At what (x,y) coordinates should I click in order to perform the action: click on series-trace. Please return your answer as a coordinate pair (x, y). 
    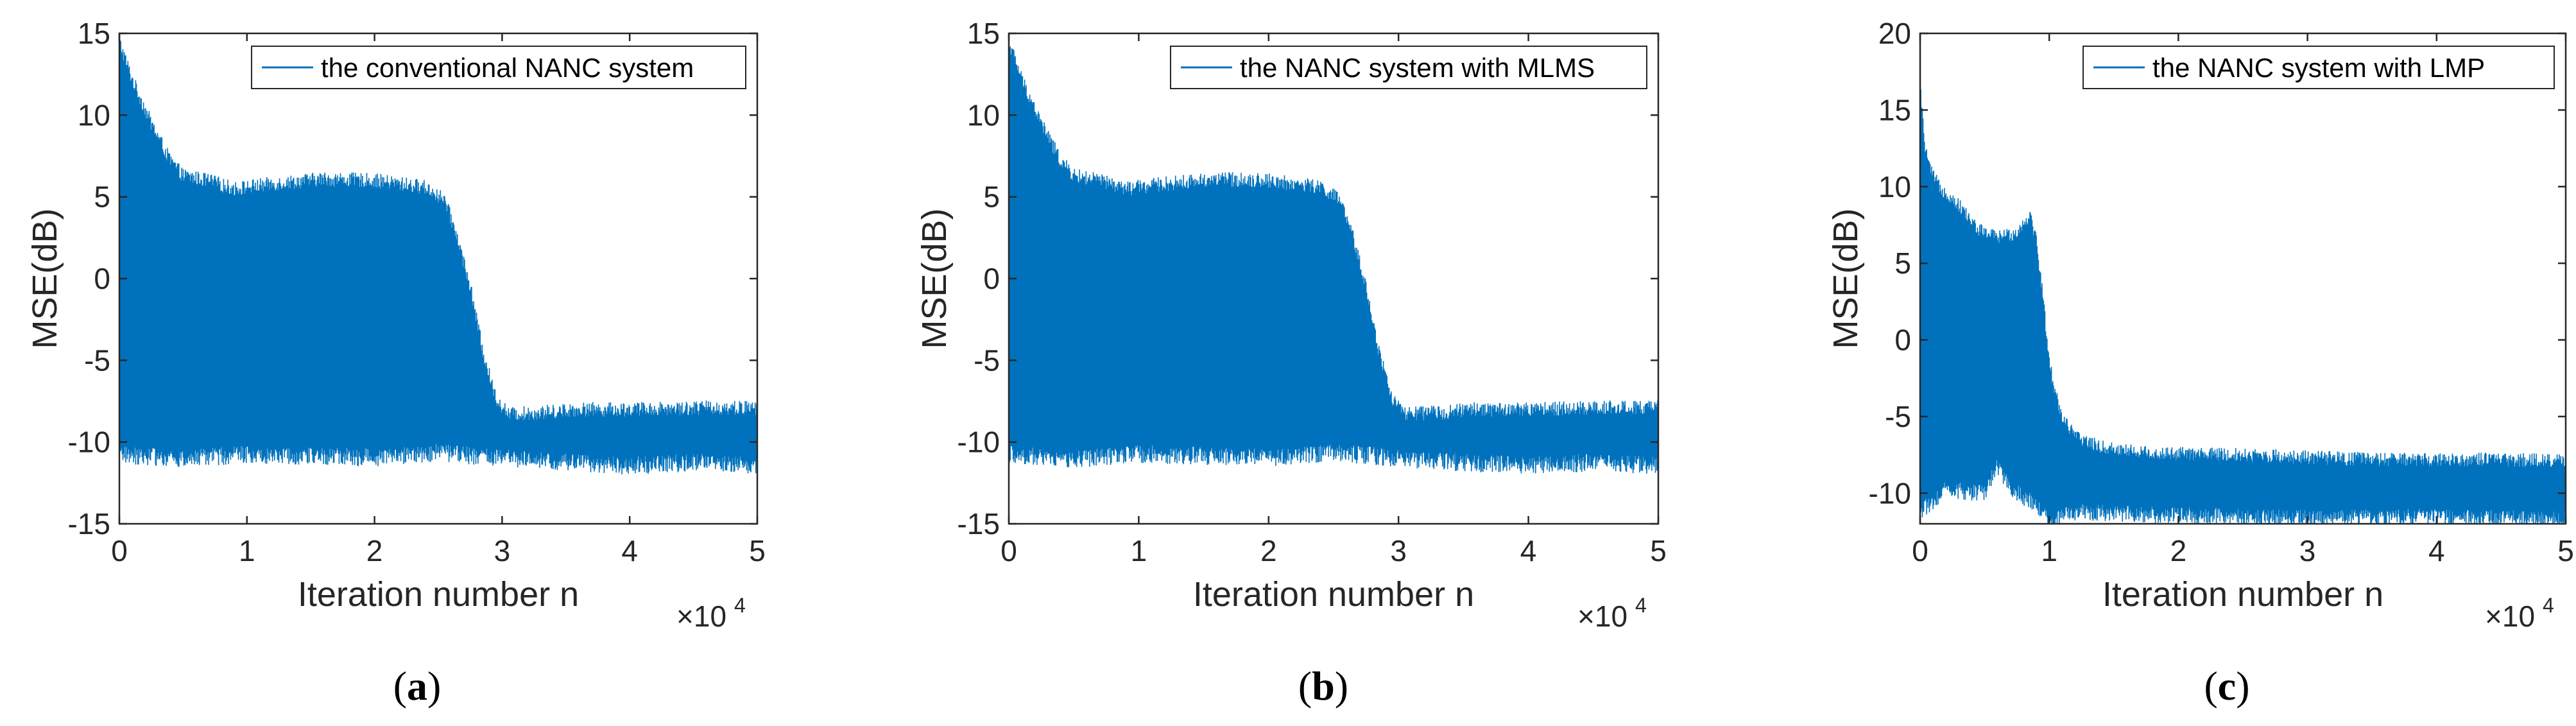
    Looking at the image, I should click on (438, 256).